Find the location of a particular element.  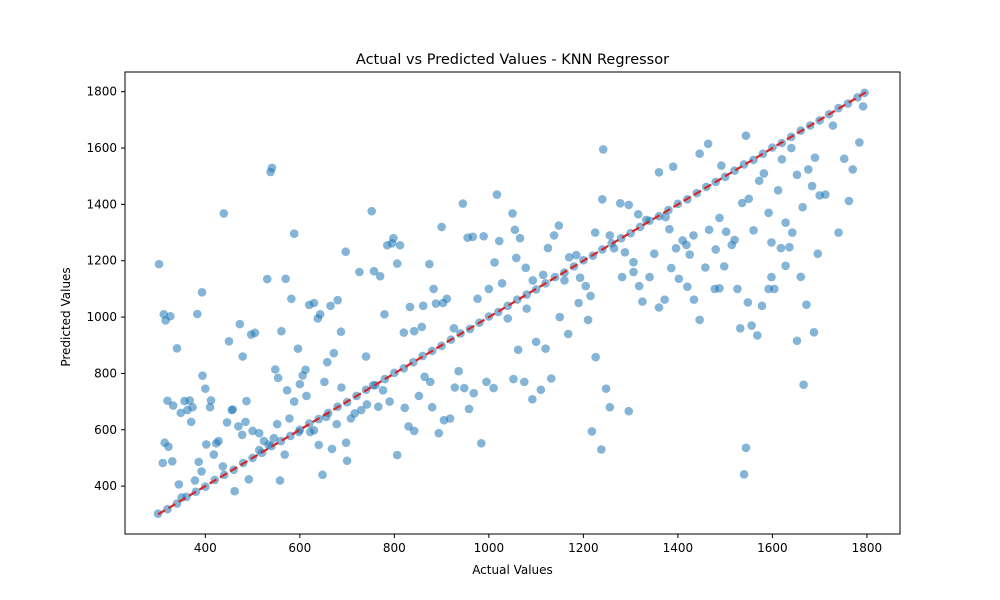

x-tick-label: 400 is located at coordinates (205, 548).